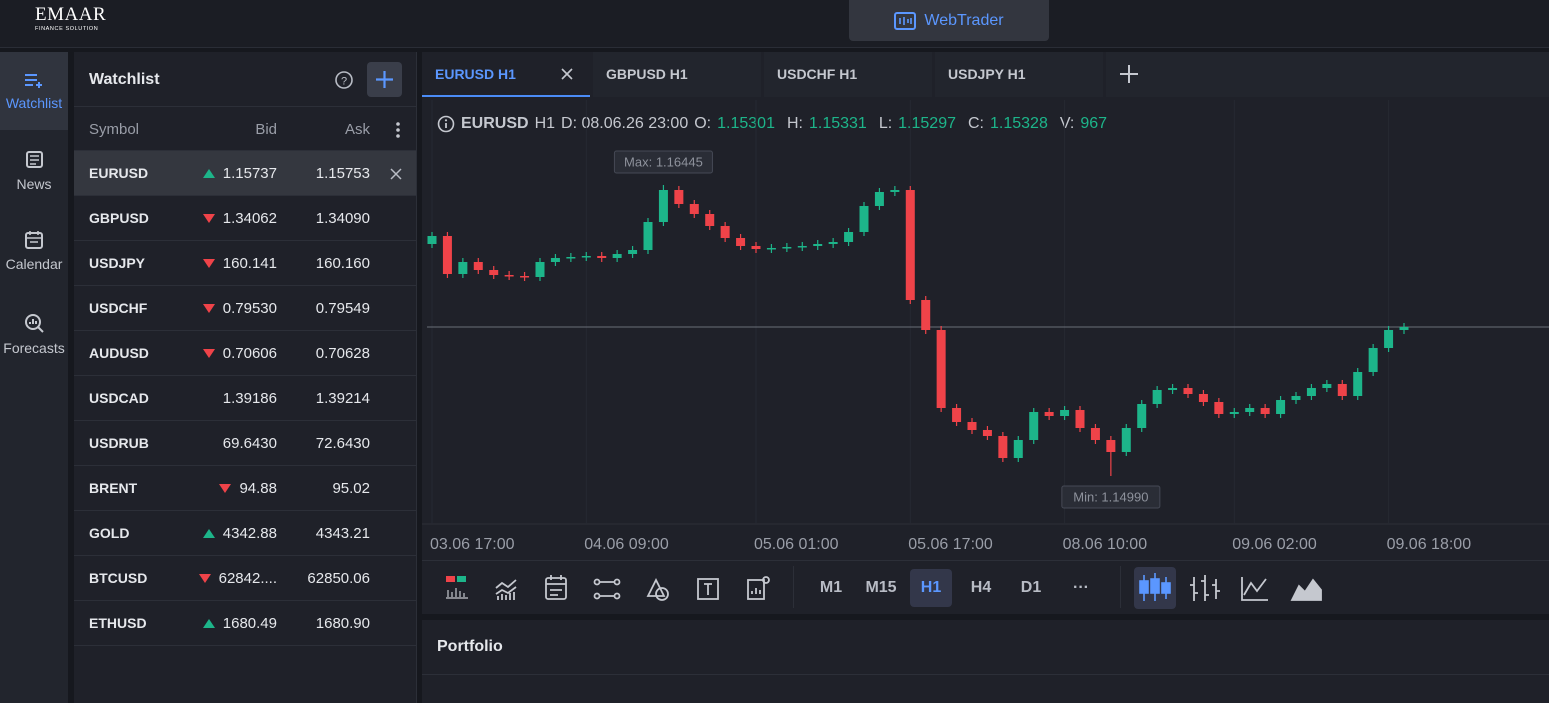  Describe the element at coordinates (1230, 587) in the screenshot. I see `chart-type-icons` at that location.